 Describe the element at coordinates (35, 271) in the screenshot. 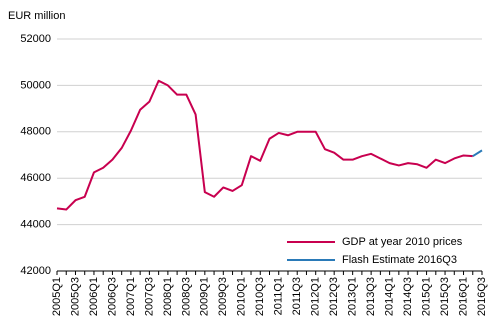

I see `y-tick-label: 42000` at that location.